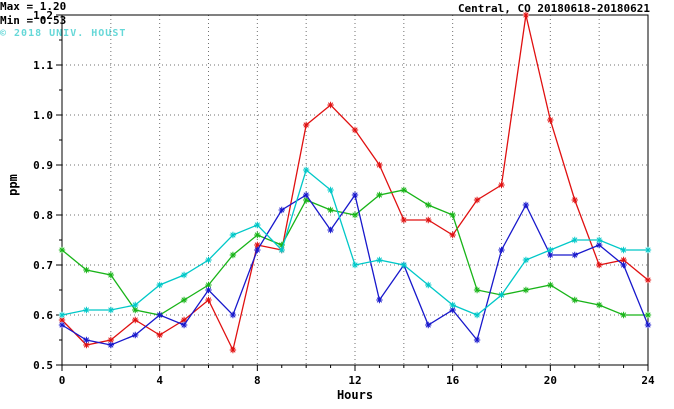 This screenshot has width=674, height=409. Describe the element at coordinates (355, 395) in the screenshot. I see `x-axis-label: Hours` at that location.